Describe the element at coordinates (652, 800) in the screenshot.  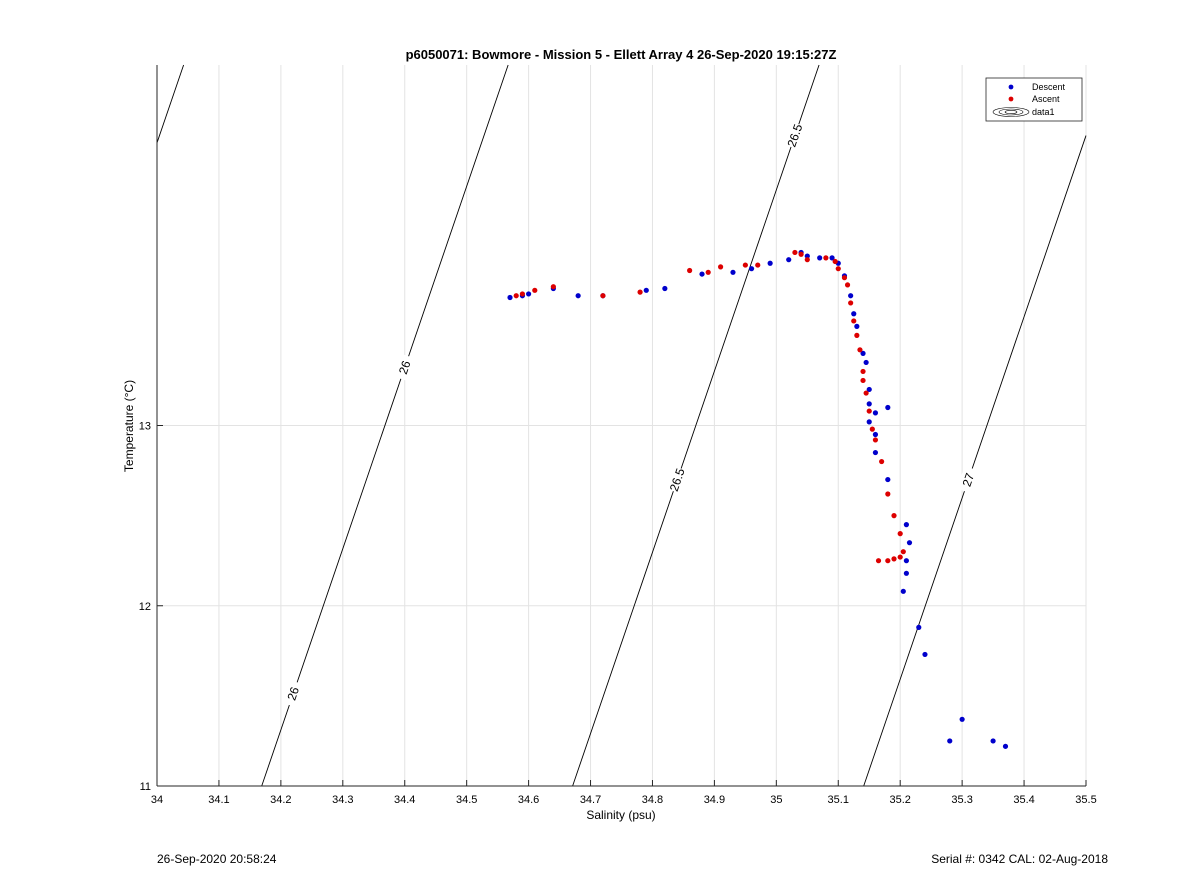
I see `x-tick-label: 34.8` at that location.